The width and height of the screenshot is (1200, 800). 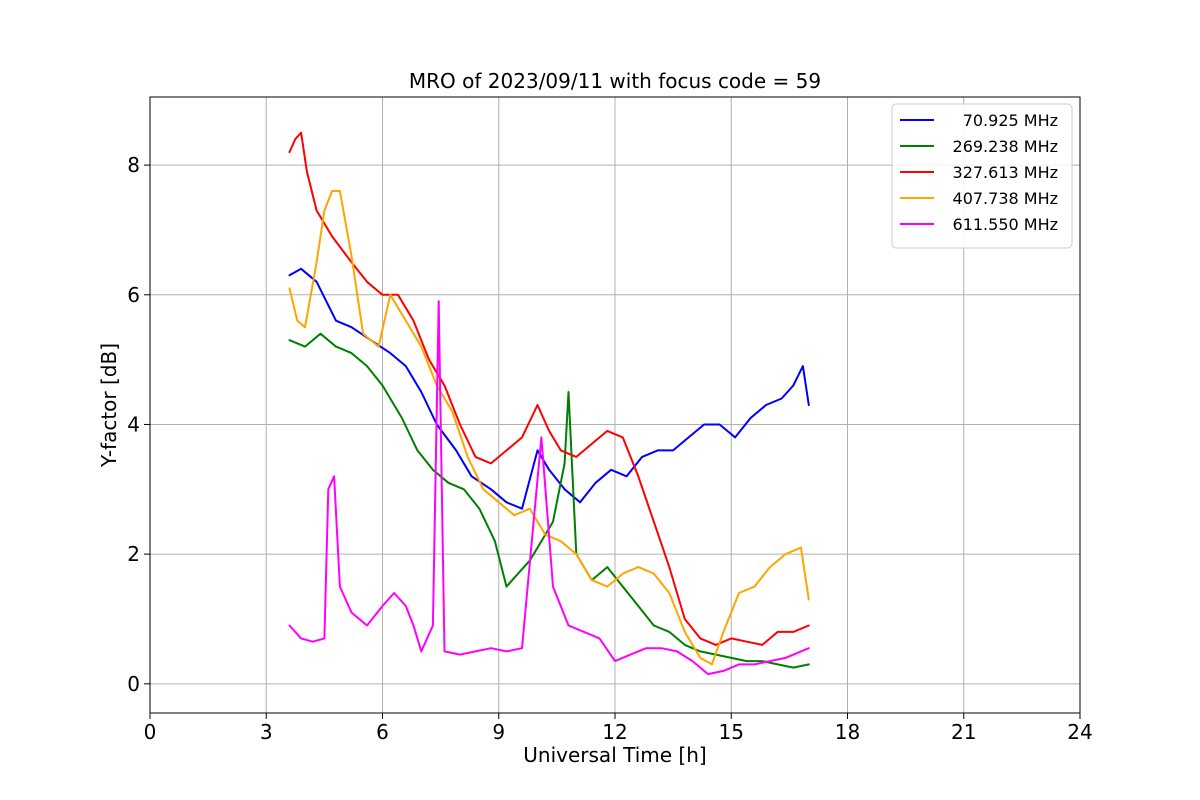 I want to click on y-tick-label: 0, so click(x=133, y=684).